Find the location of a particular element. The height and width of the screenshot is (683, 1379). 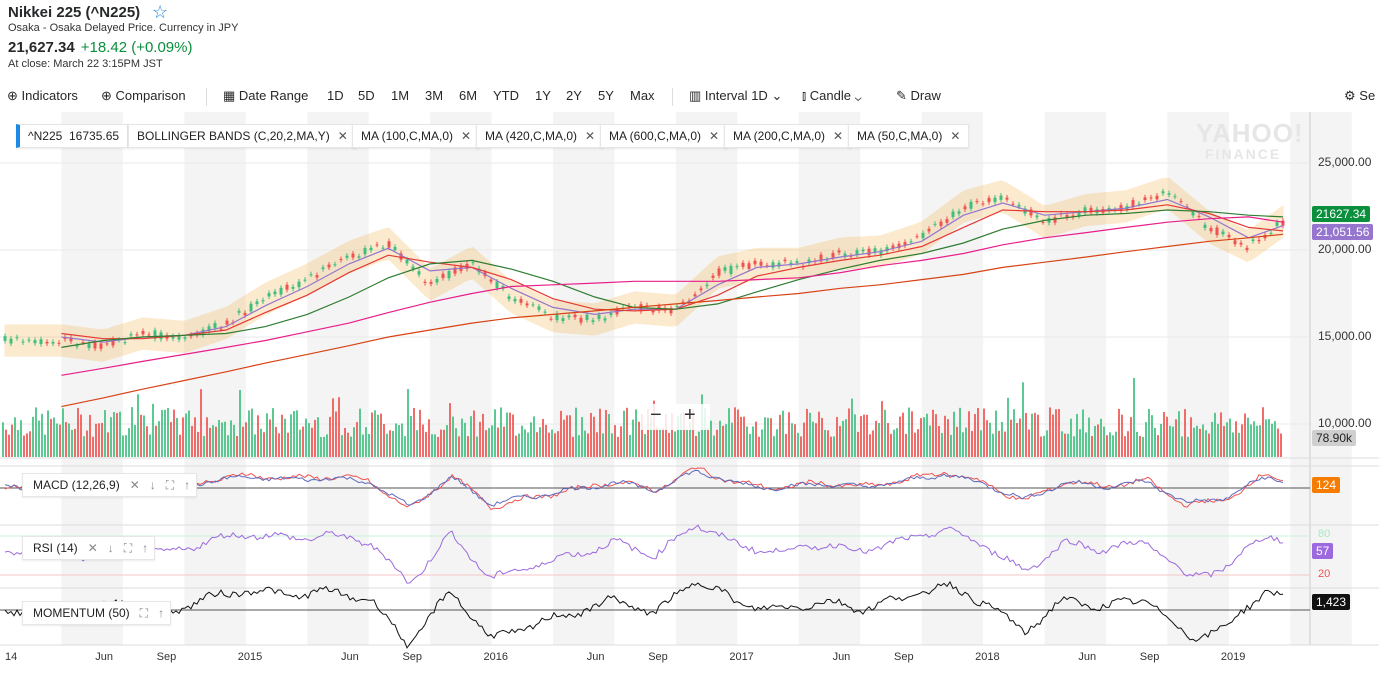

study-legend: MA (600,C,MA,0) ✕ is located at coordinates (664, 136).